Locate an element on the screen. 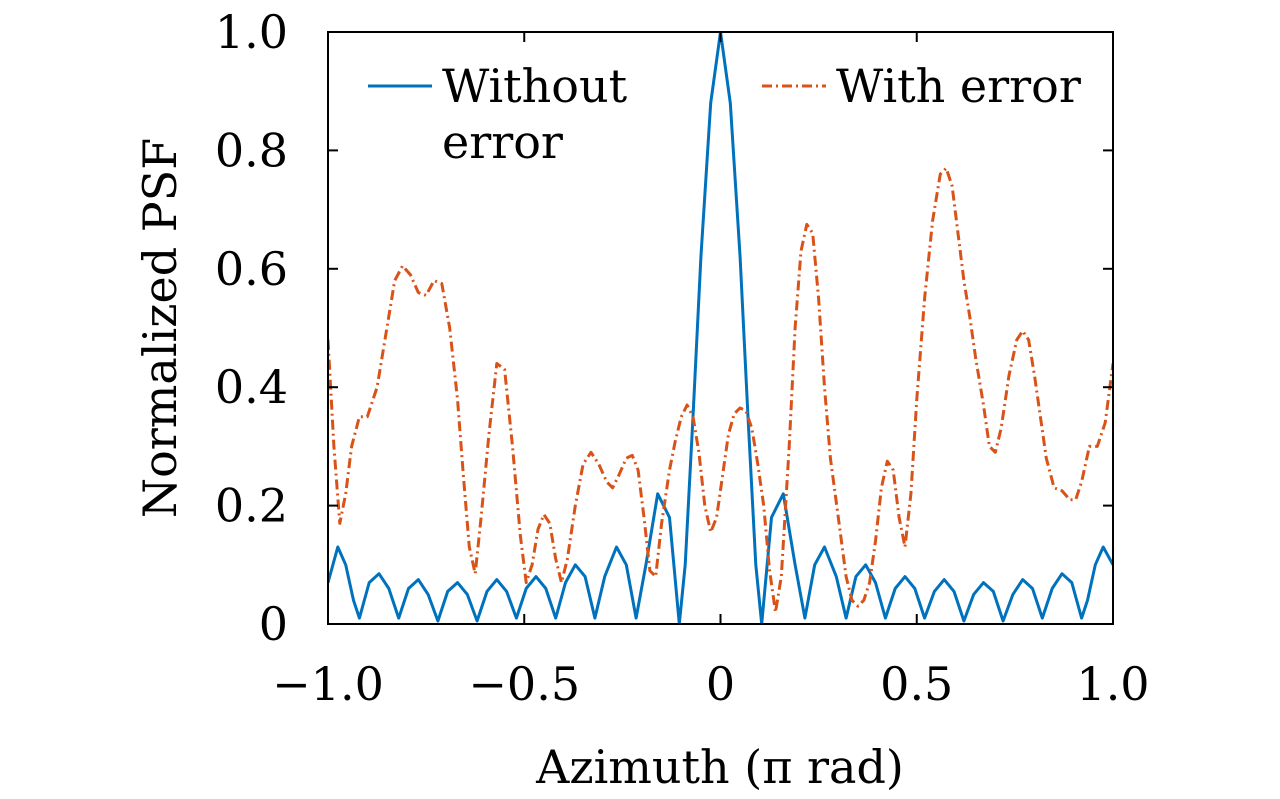  y-tick-label: 0.6 is located at coordinates (251, 269).